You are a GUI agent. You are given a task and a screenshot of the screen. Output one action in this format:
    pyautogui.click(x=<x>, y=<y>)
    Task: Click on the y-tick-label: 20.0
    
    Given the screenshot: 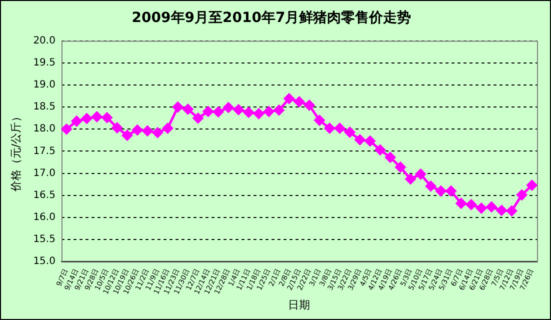 What is the action you would take?
    pyautogui.click(x=44, y=40)
    